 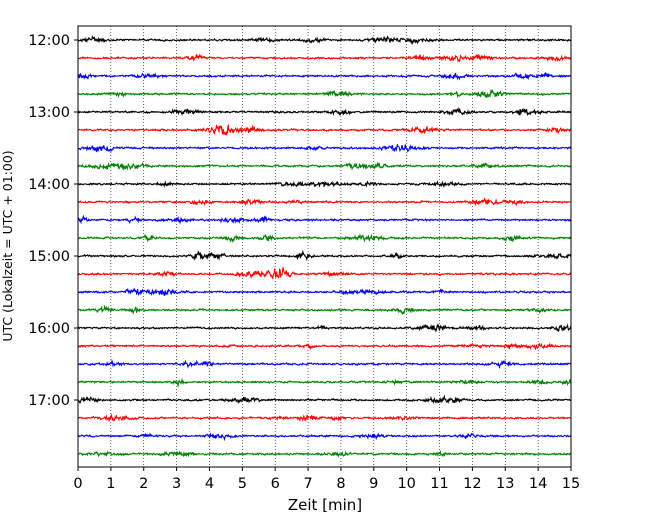 What do you see at coordinates (373, 484) in the screenshot?
I see `x-tick-label: 9` at bounding box center [373, 484].